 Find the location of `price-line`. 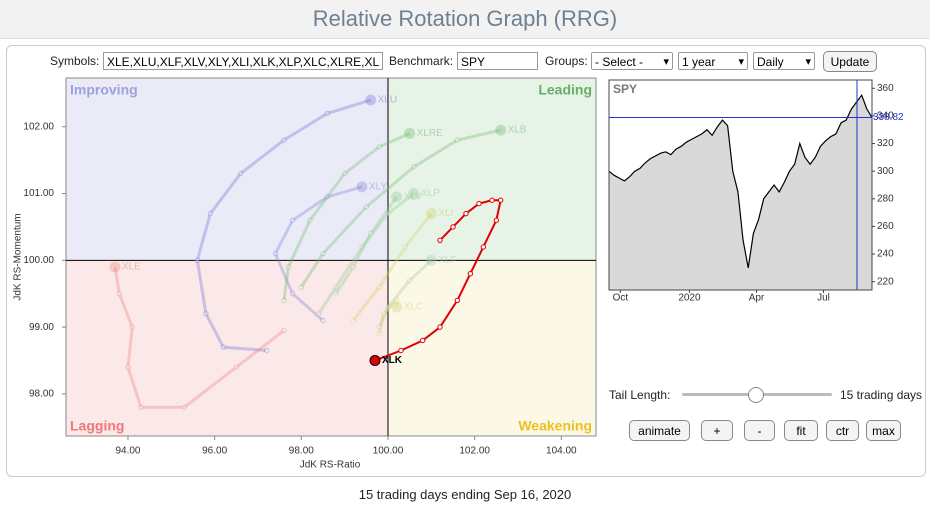

price-line is located at coordinates (740, 181).